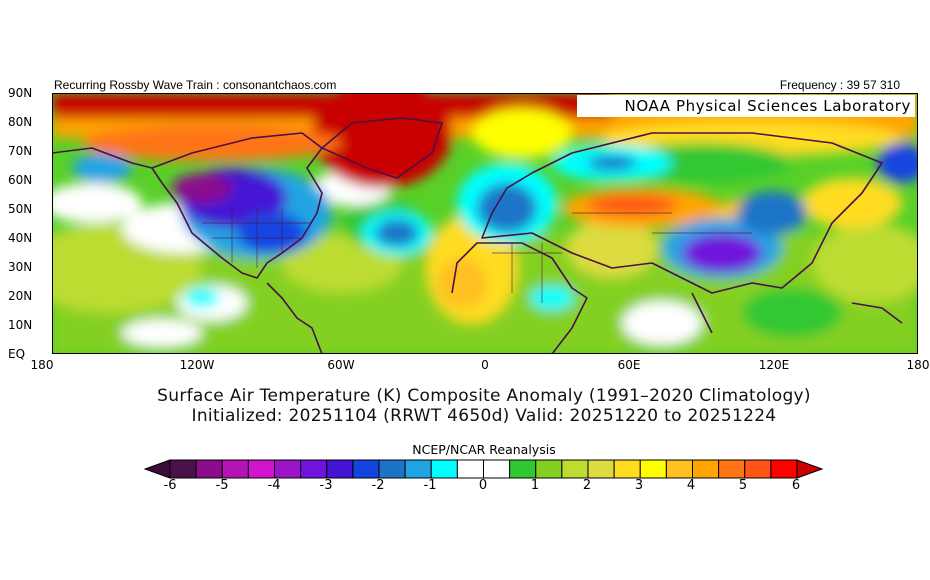 The height and width of the screenshot is (580, 930). Describe the element at coordinates (430, 485) in the screenshot. I see `colorbar-tick: -1` at that location.